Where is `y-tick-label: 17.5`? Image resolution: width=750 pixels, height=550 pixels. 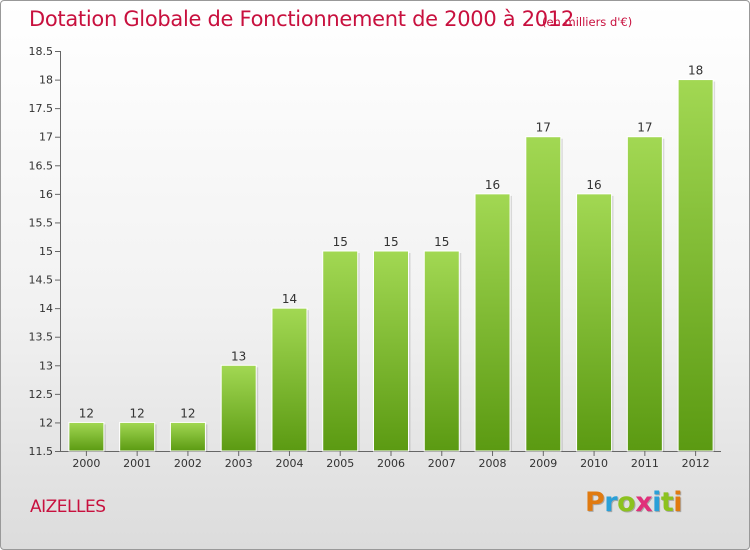
y-tick-label: 17.5 is located at coordinates (41, 108).